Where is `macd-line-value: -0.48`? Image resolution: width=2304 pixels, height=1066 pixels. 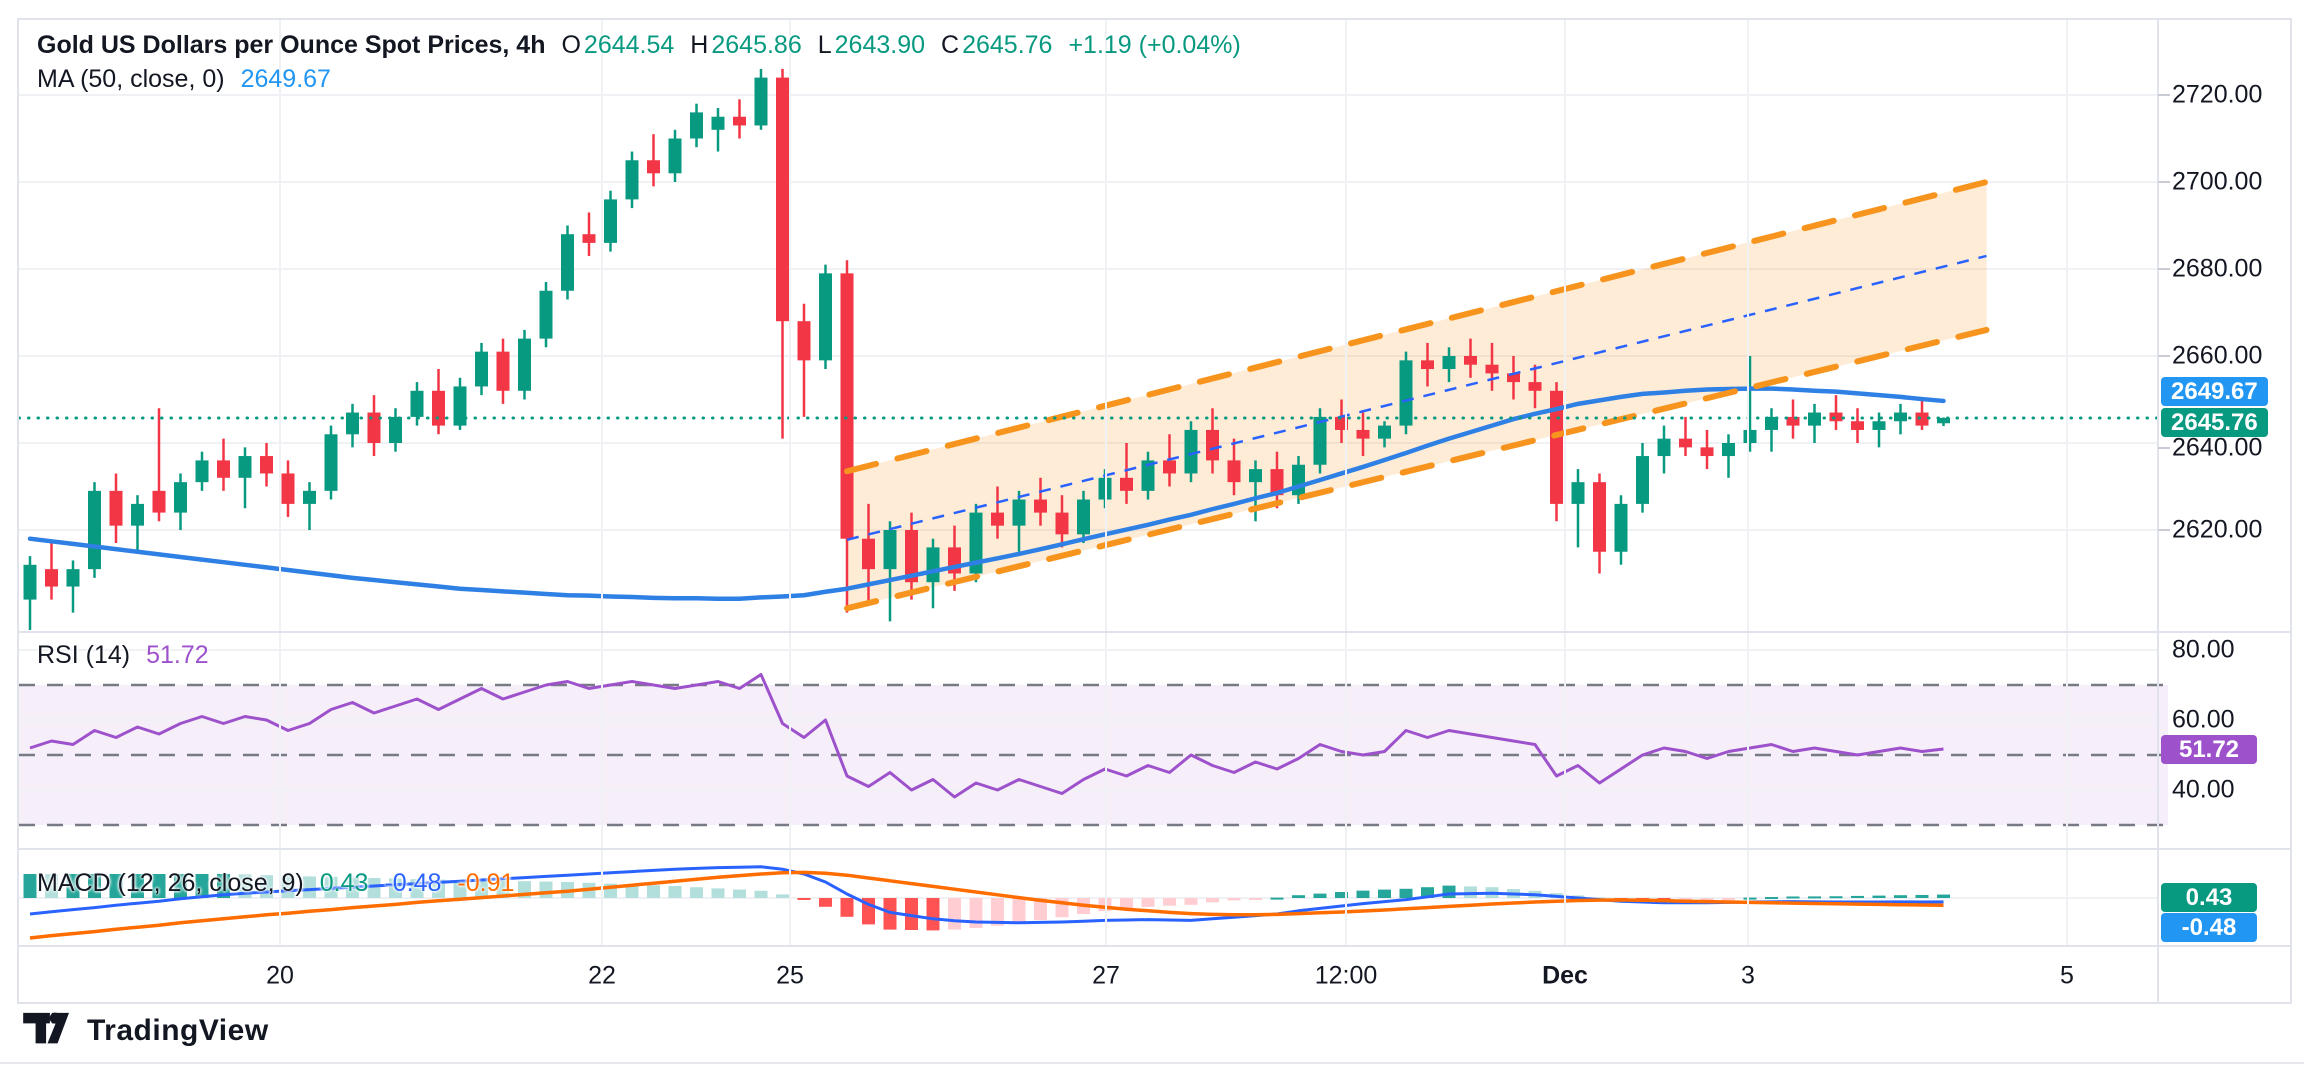 macd-line-value: -0.48 is located at coordinates (413, 883).